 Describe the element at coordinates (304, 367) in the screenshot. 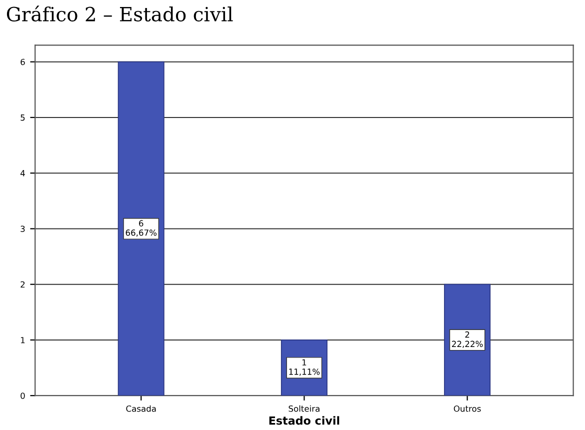

I see `data-label: 1 11,11%` at that location.